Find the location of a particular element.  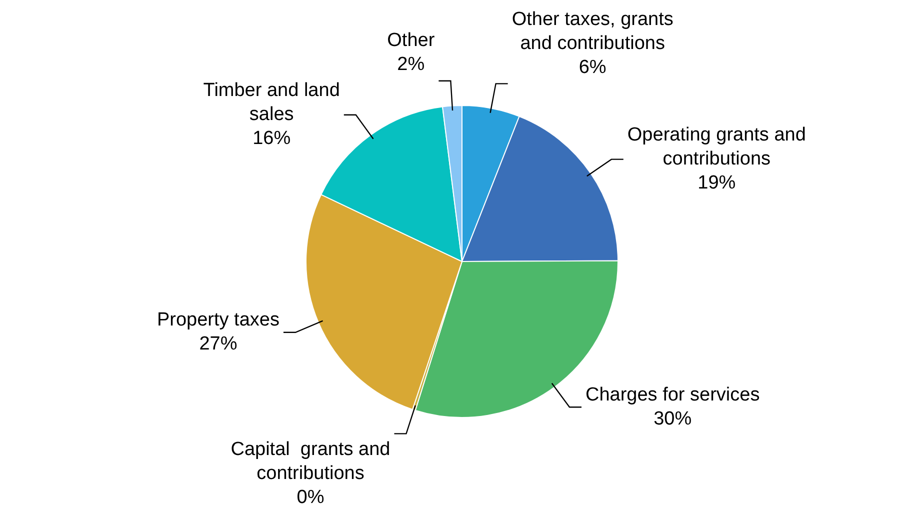

slice-label: Other is located at coordinates (411, 41).